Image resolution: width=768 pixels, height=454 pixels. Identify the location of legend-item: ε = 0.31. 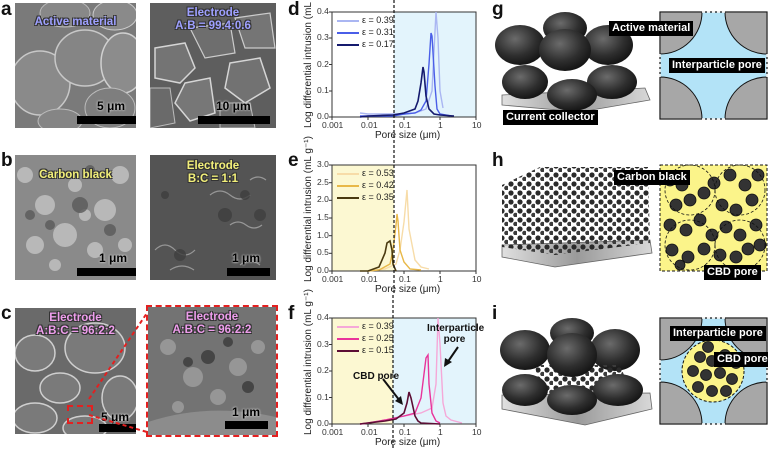
(365, 32).